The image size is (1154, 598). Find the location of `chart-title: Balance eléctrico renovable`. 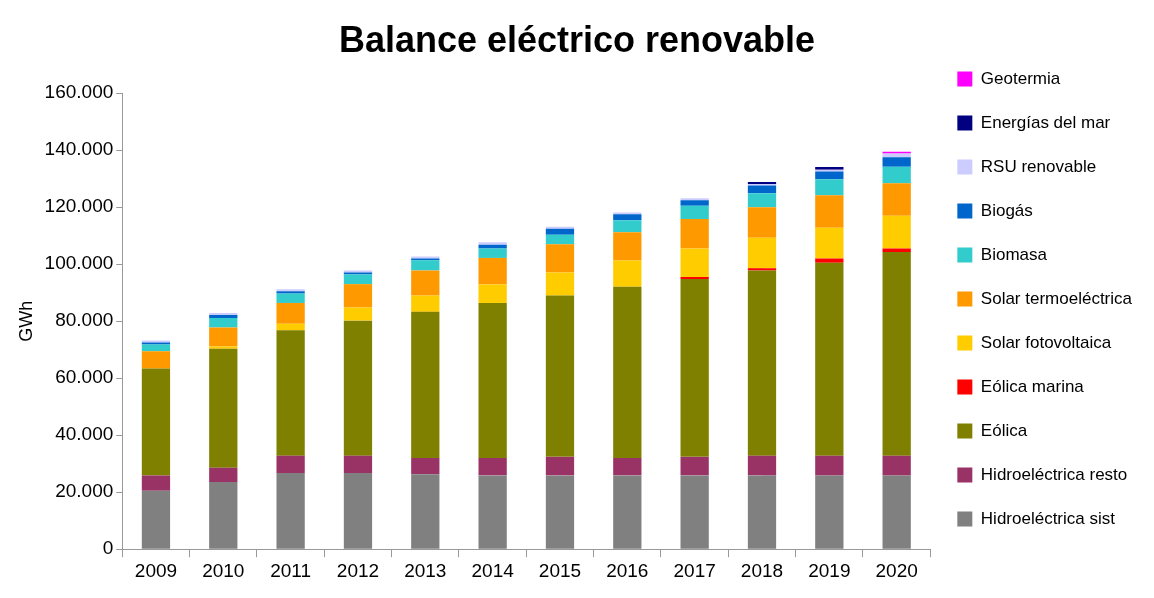

chart-title: Balance eléctrico renovable is located at coordinates (577, 39).